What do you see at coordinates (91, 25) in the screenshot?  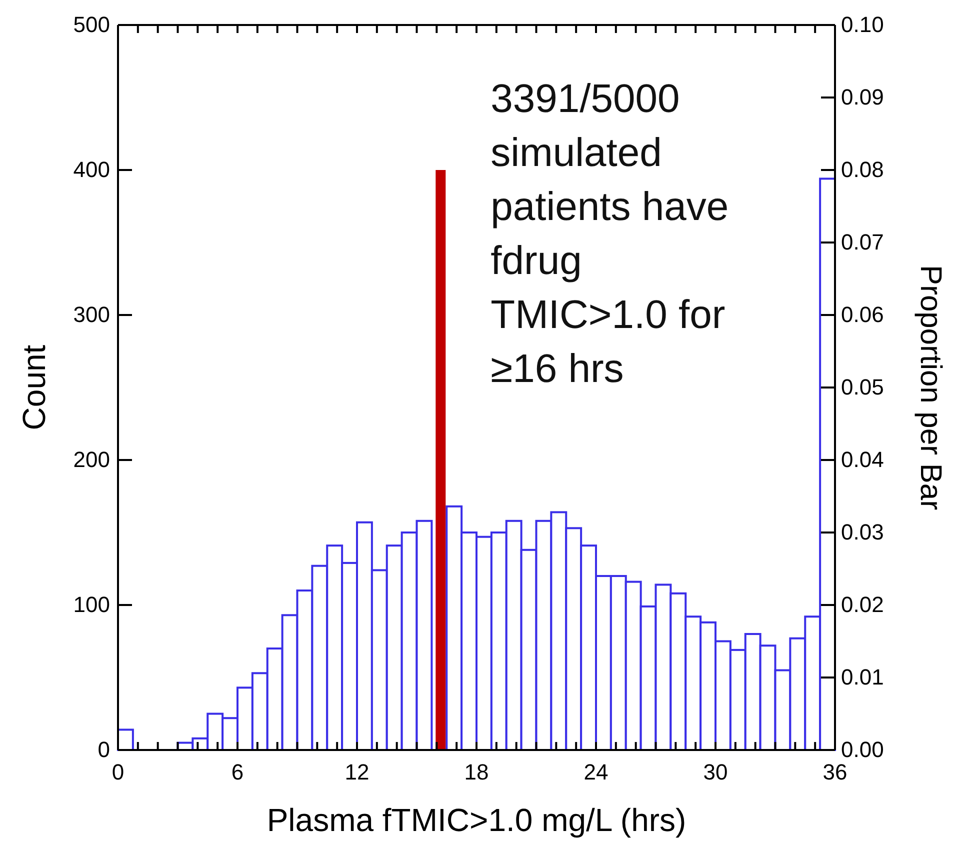 I see `y-tick-label: 500` at bounding box center [91, 25].